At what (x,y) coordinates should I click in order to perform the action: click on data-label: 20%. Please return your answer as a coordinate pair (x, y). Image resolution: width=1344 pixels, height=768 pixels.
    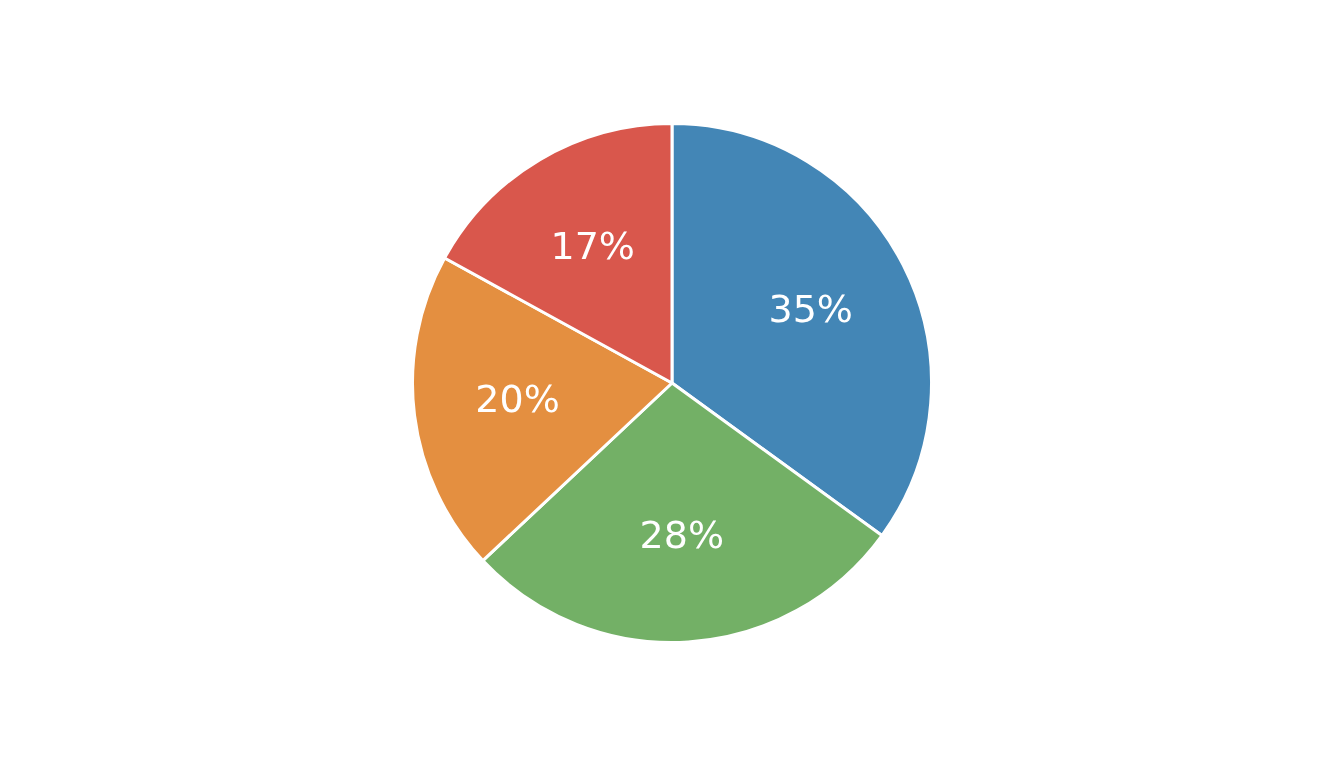
    Looking at the image, I should click on (517, 399).